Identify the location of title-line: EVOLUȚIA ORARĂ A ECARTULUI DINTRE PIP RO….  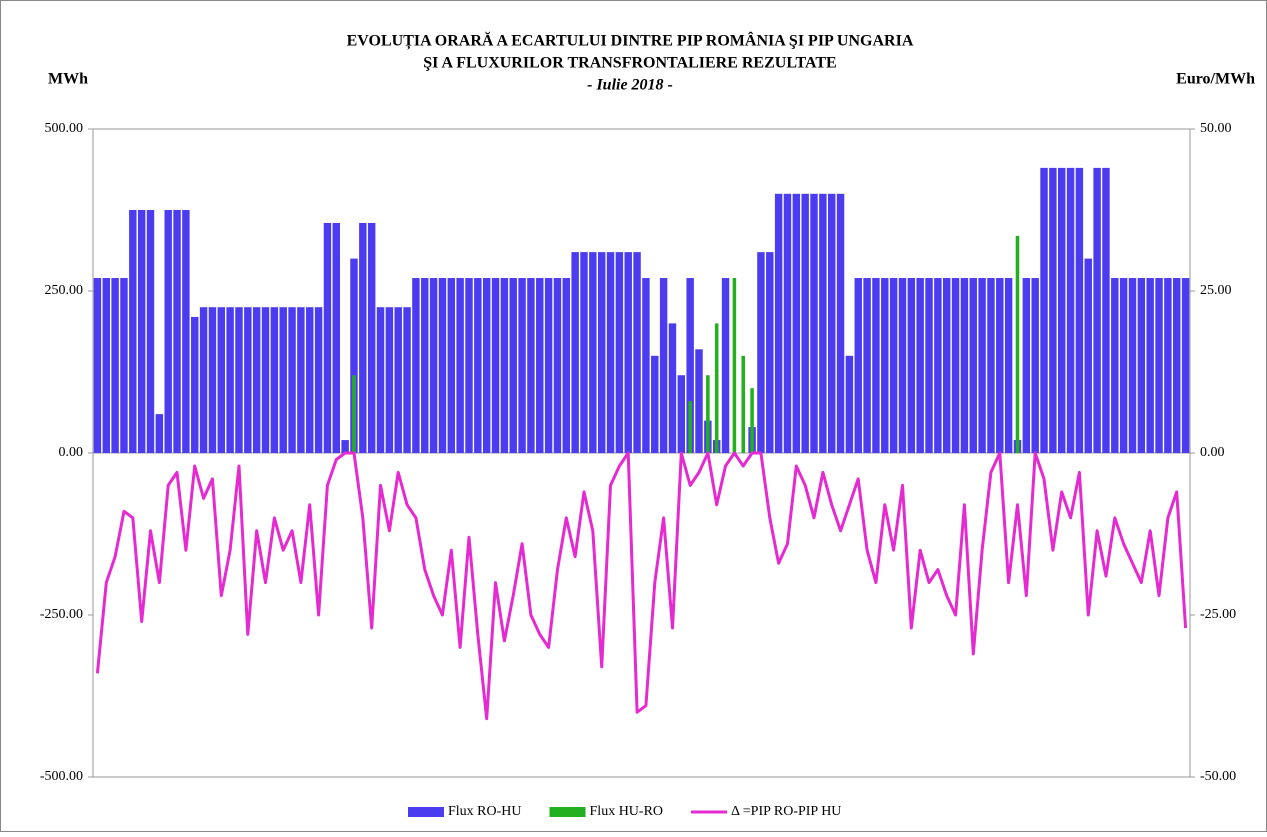
(630, 41).